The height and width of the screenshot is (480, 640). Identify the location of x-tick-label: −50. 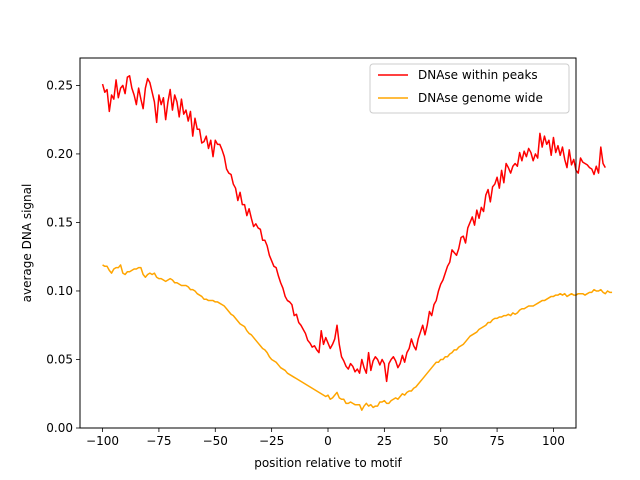
(215, 441).